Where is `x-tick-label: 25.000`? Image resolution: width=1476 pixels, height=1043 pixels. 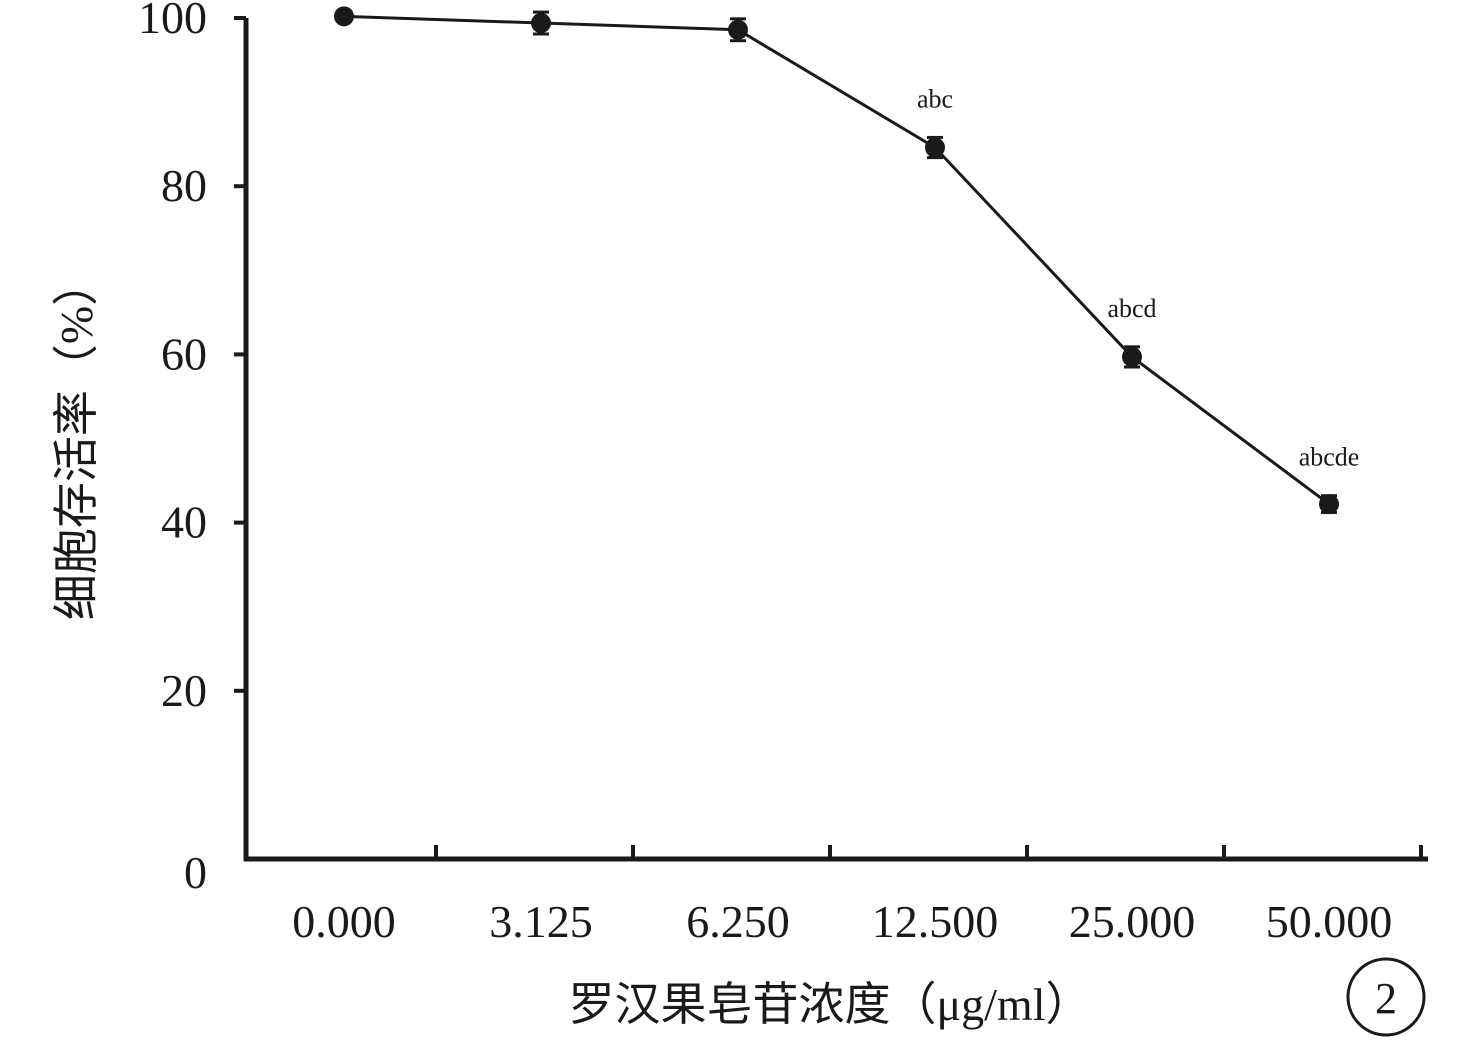 x-tick-label: 25.000 is located at coordinates (1132, 921).